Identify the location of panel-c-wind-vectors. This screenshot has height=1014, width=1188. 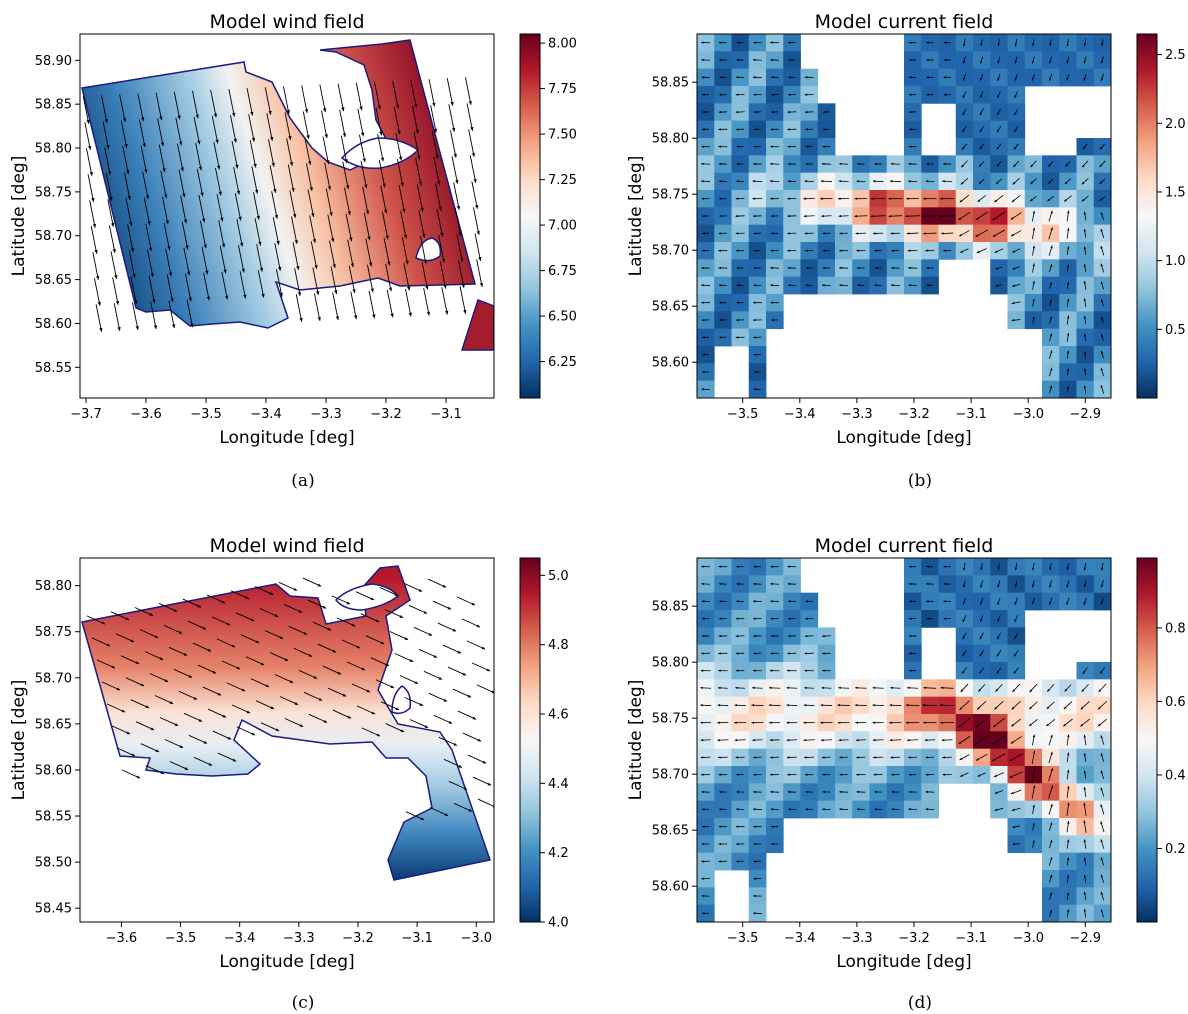
(290, 699).